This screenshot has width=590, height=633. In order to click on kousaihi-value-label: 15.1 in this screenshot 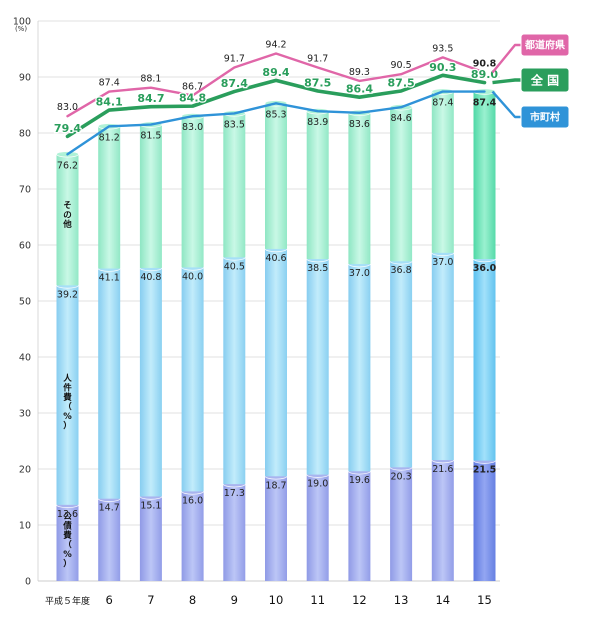, I will do `click(150, 505)`.